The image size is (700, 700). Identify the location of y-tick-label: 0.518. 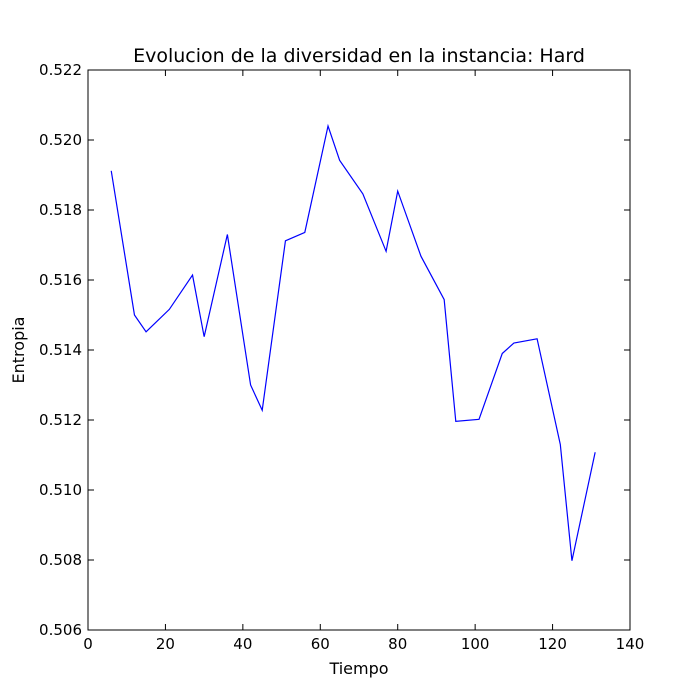
(60, 210).